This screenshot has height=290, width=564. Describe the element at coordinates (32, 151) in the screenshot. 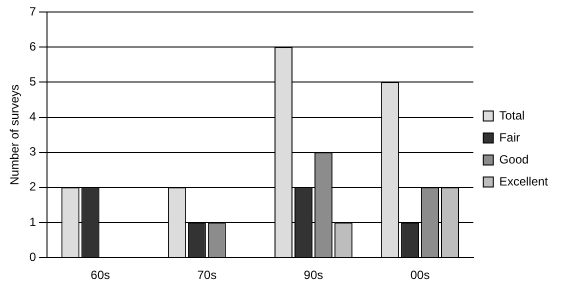

I see `y-tick-label: 3` at that location.